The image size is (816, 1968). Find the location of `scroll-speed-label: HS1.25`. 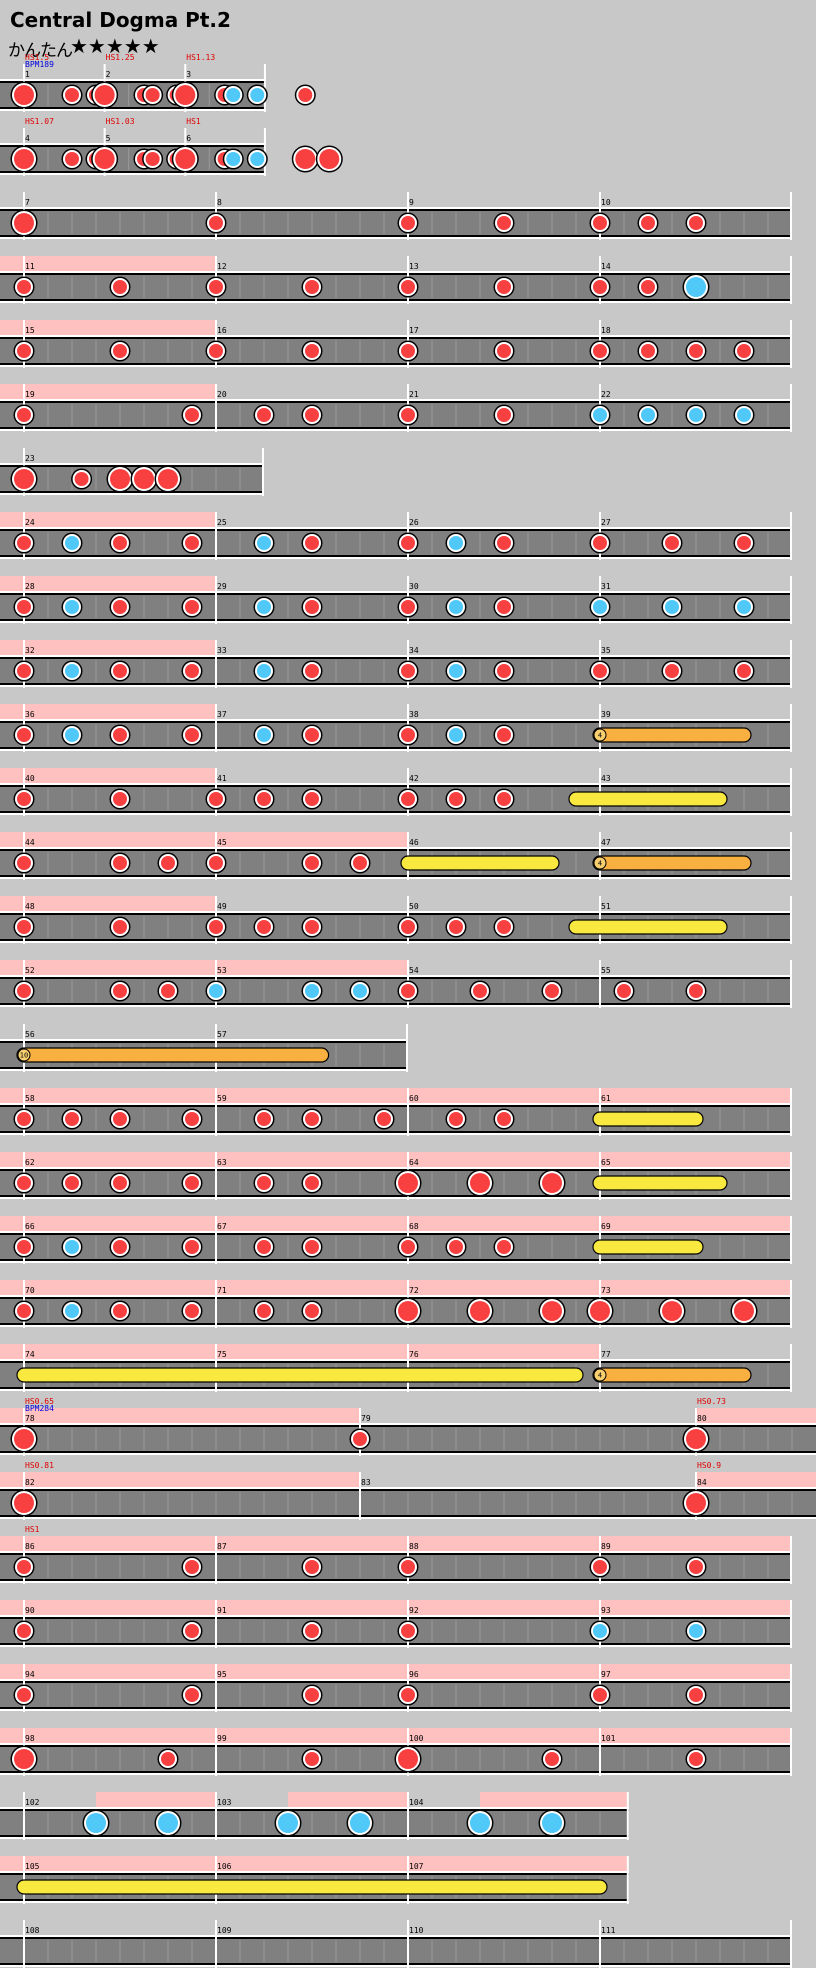

scroll-speed-label: HS1.25 is located at coordinates (120, 57).